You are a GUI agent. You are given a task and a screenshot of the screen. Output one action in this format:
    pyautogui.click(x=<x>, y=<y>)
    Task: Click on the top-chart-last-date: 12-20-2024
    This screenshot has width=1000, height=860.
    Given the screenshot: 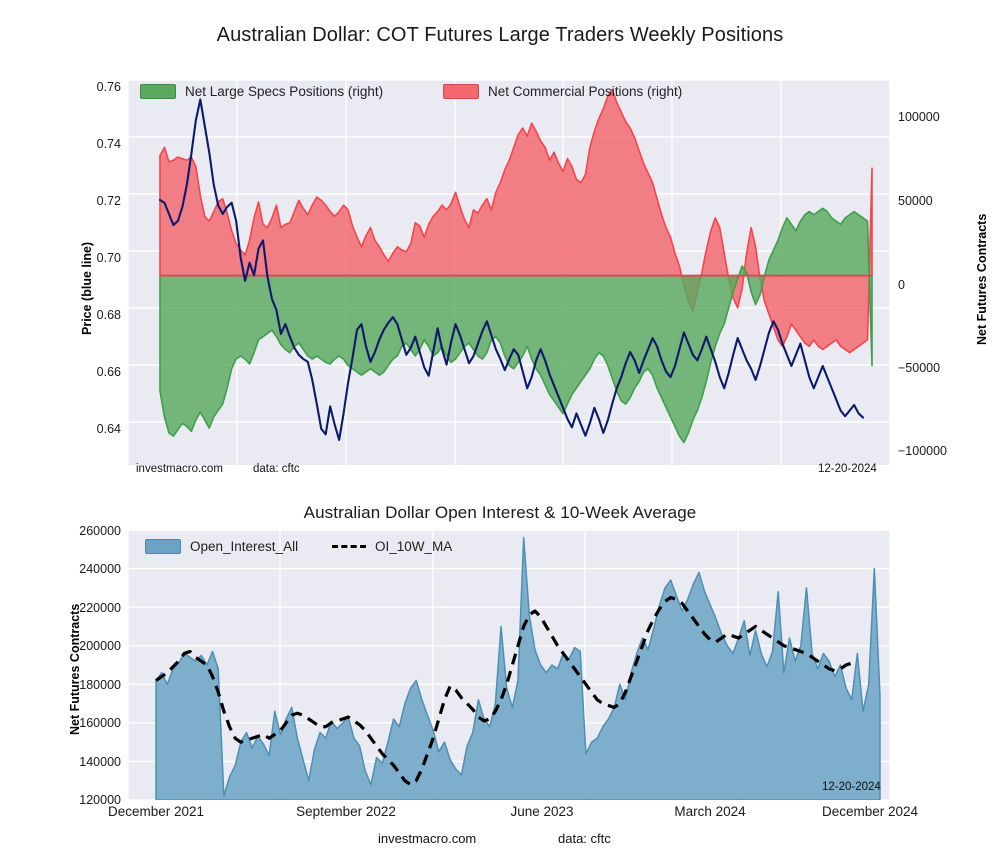 What is the action you would take?
    pyautogui.click(x=847, y=469)
    